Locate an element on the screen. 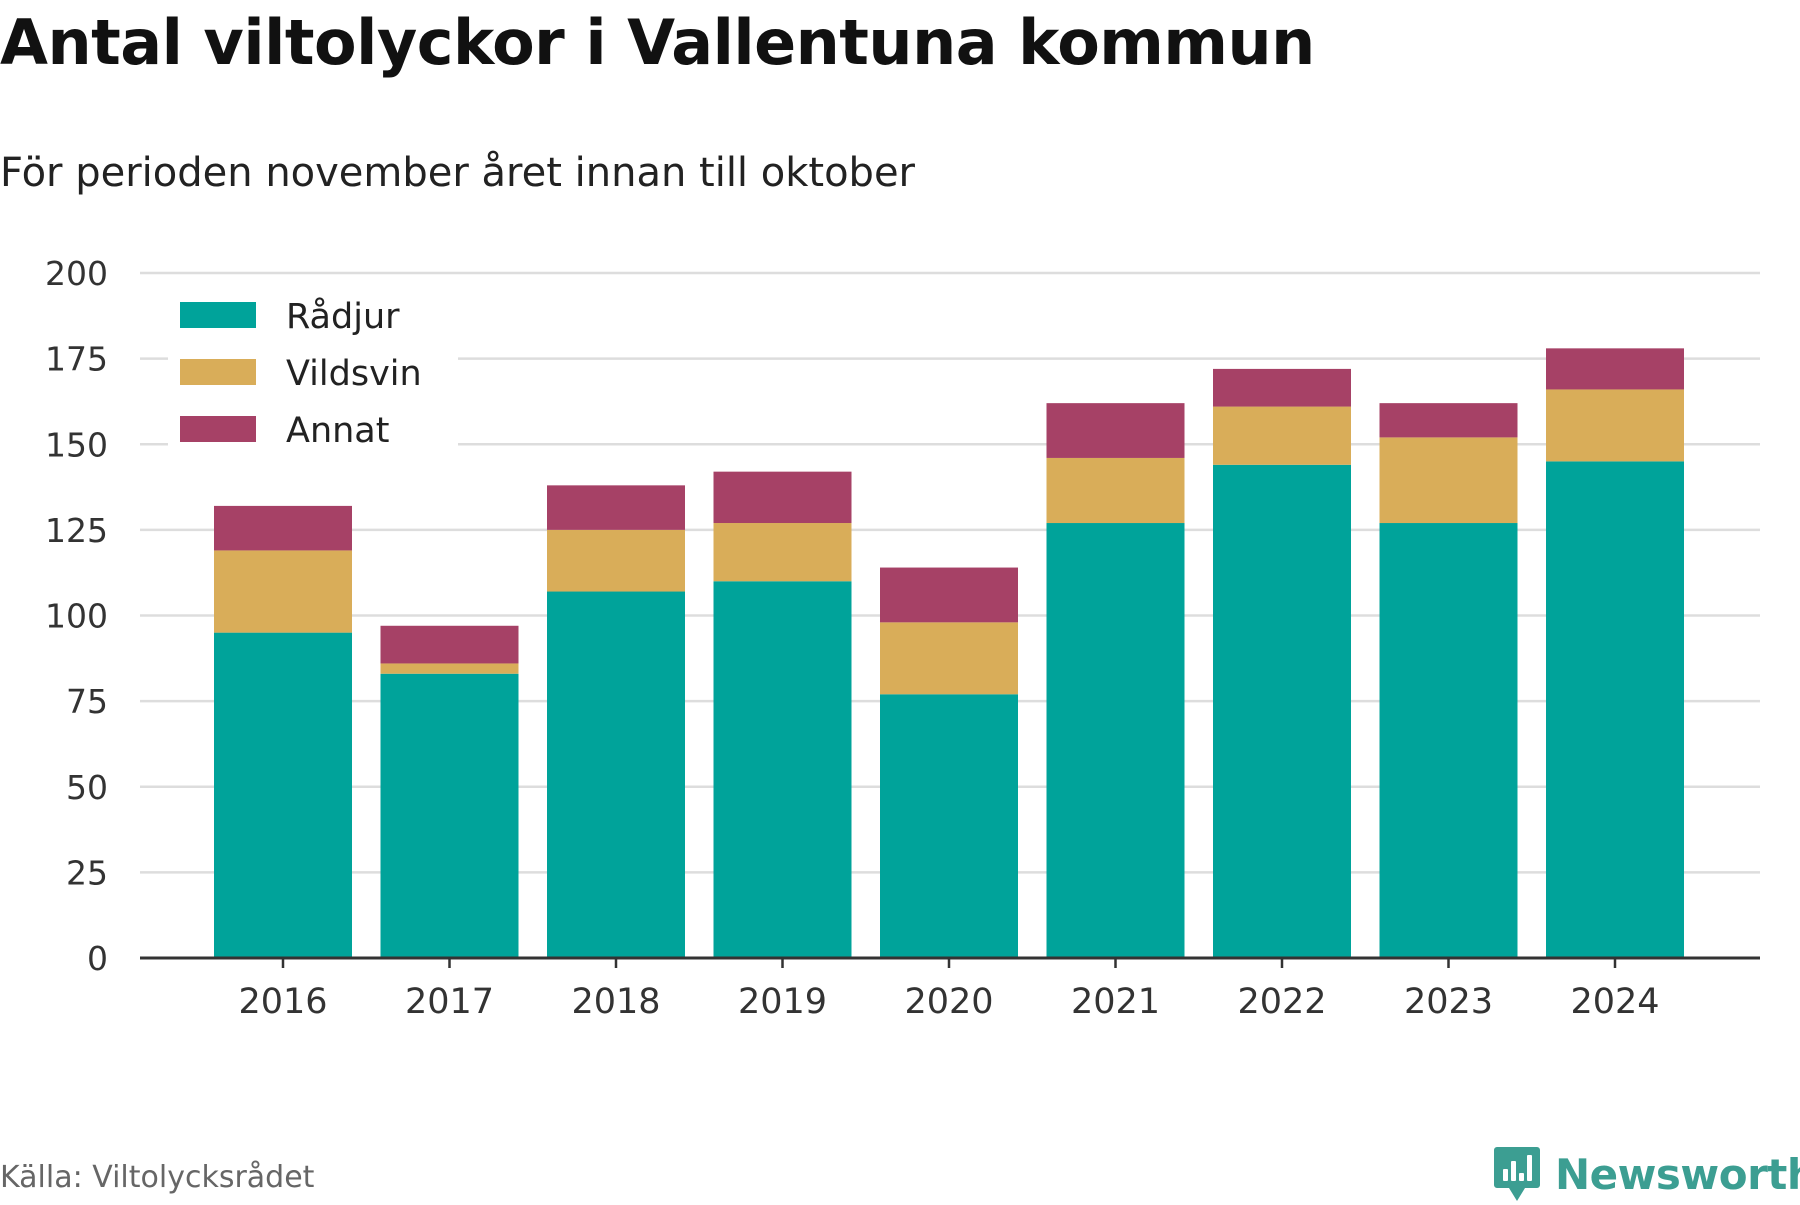 Image resolution: width=1800 pixels, height=1205 pixels. newsworthy-logo-icon is located at coordinates (1517, 1174).